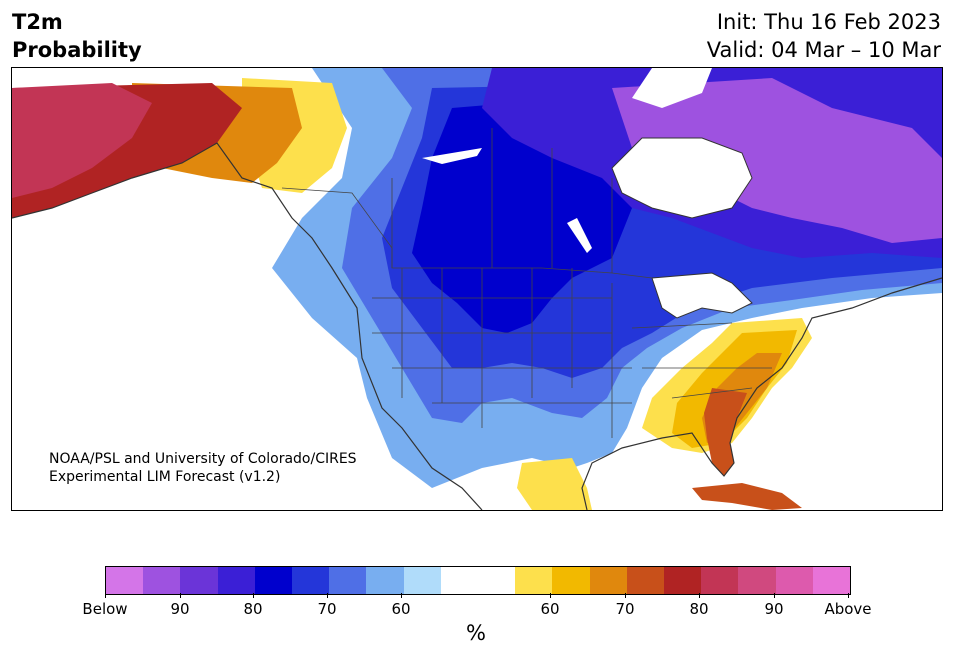 This screenshot has width=953, height=659. Describe the element at coordinates (672, 88) in the screenshot. I see `arctic-water` at that location.